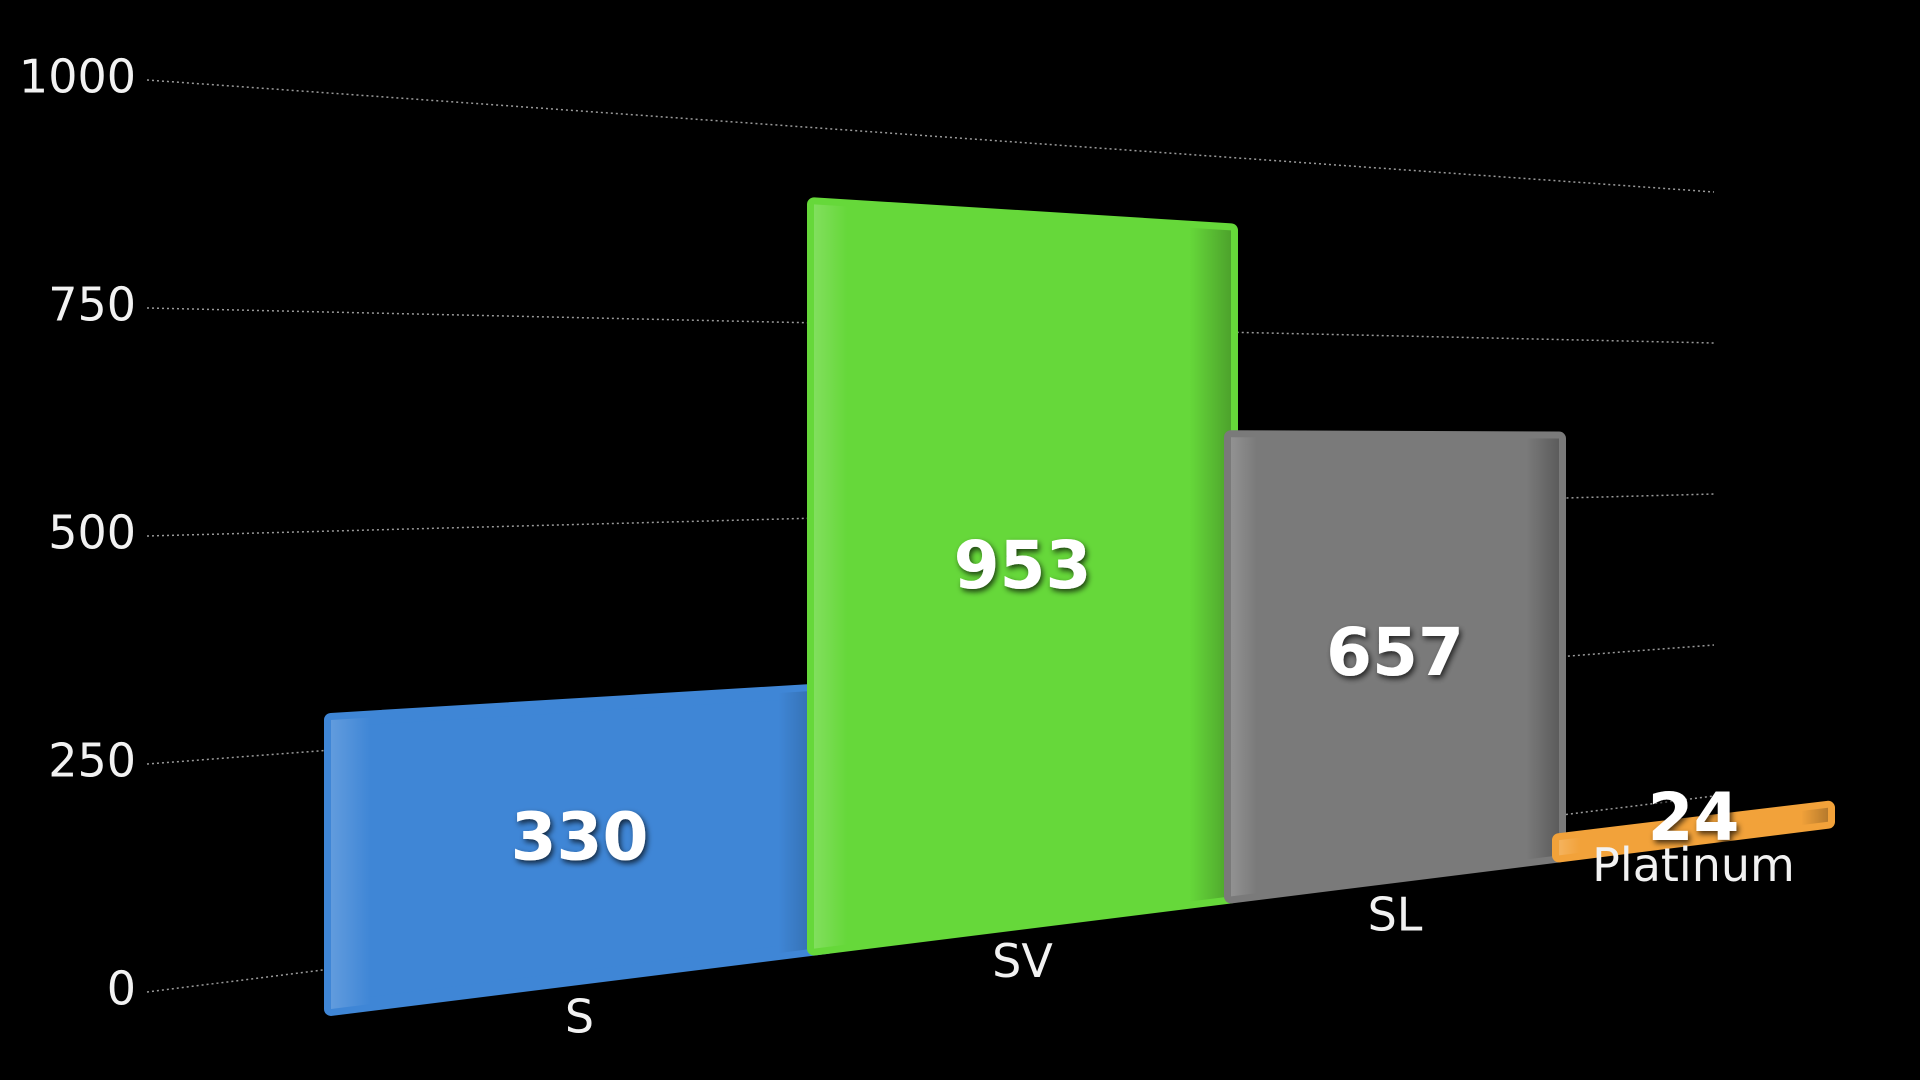  Describe the element at coordinates (1022, 961) in the screenshot. I see `x-tick-label: SV` at that location.